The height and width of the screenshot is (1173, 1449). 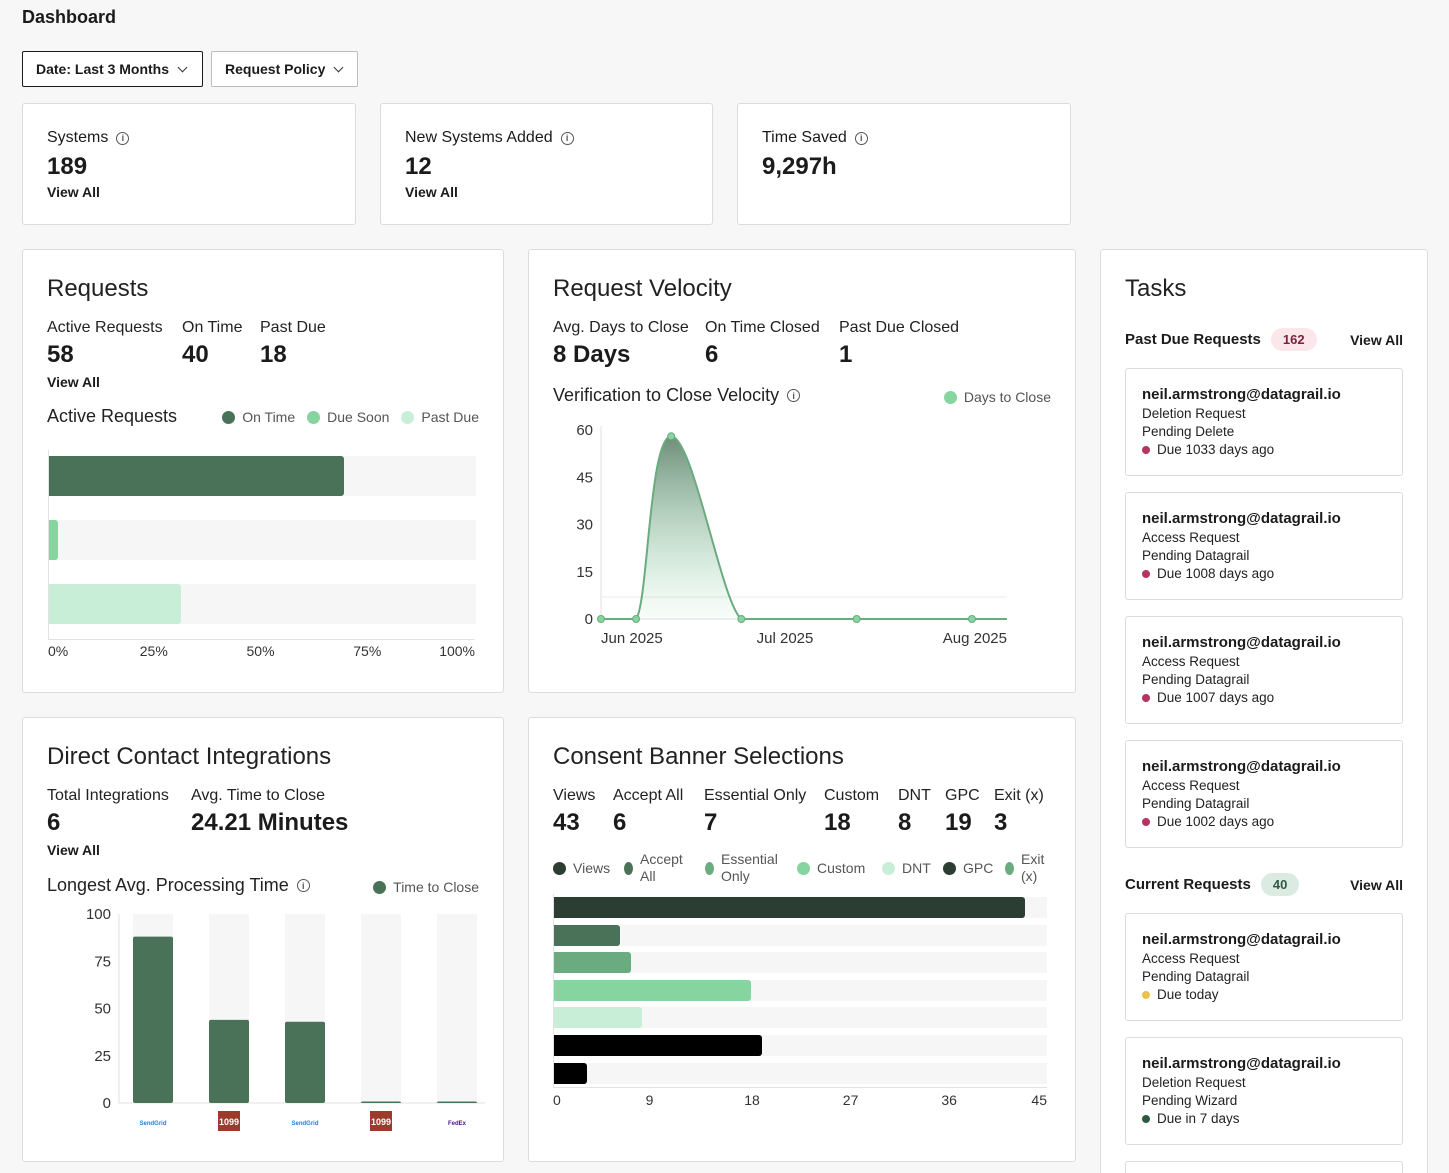 I want to click on task-type: Access Request, so click(x=1191, y=958).